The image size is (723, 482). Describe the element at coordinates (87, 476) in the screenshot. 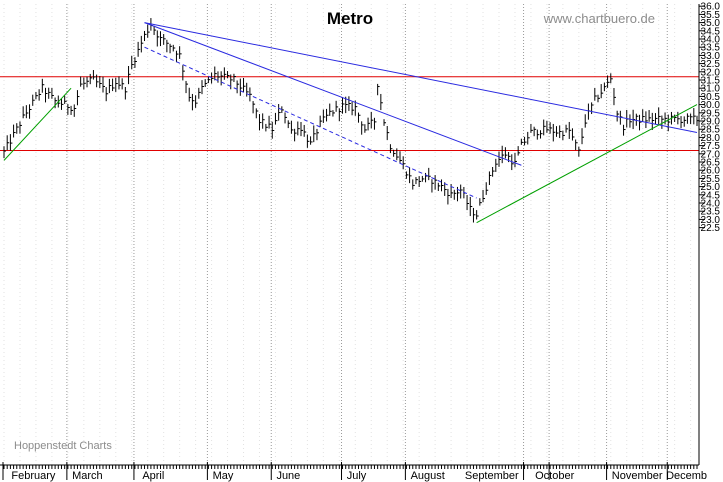

I see `x-tick-label: March` at that location.